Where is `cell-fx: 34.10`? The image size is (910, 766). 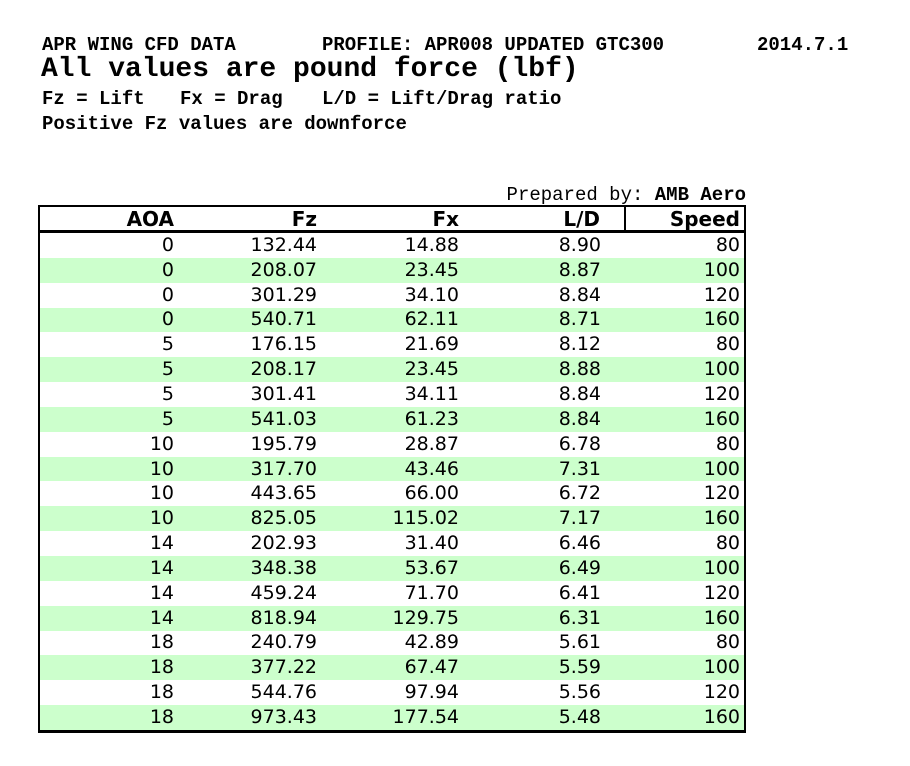 cell-fx: 34.10 is located at coordinates (431, 294).